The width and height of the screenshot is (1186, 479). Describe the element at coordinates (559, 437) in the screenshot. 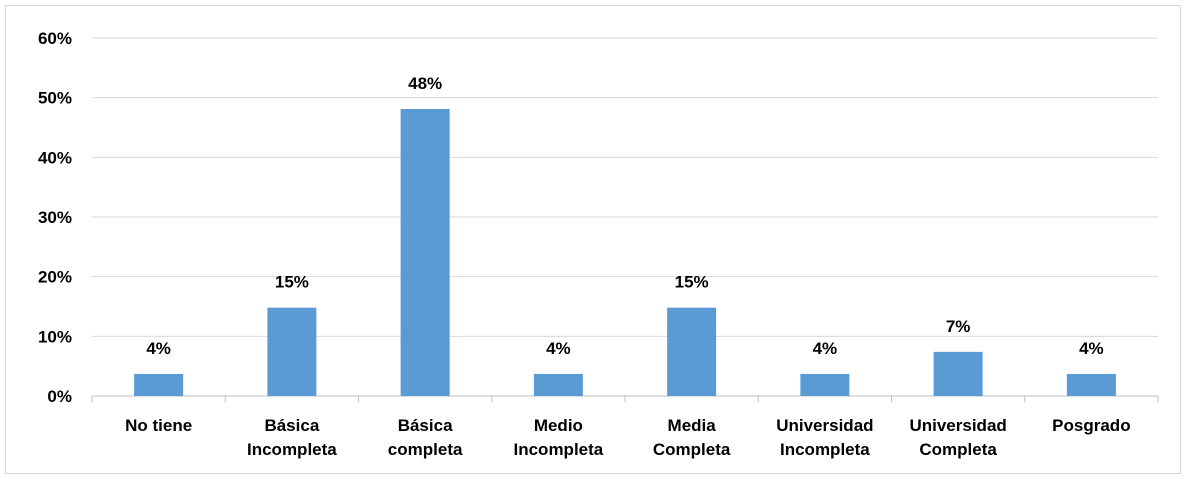

I see `x-category-label: Medio Incompleta` at that location.